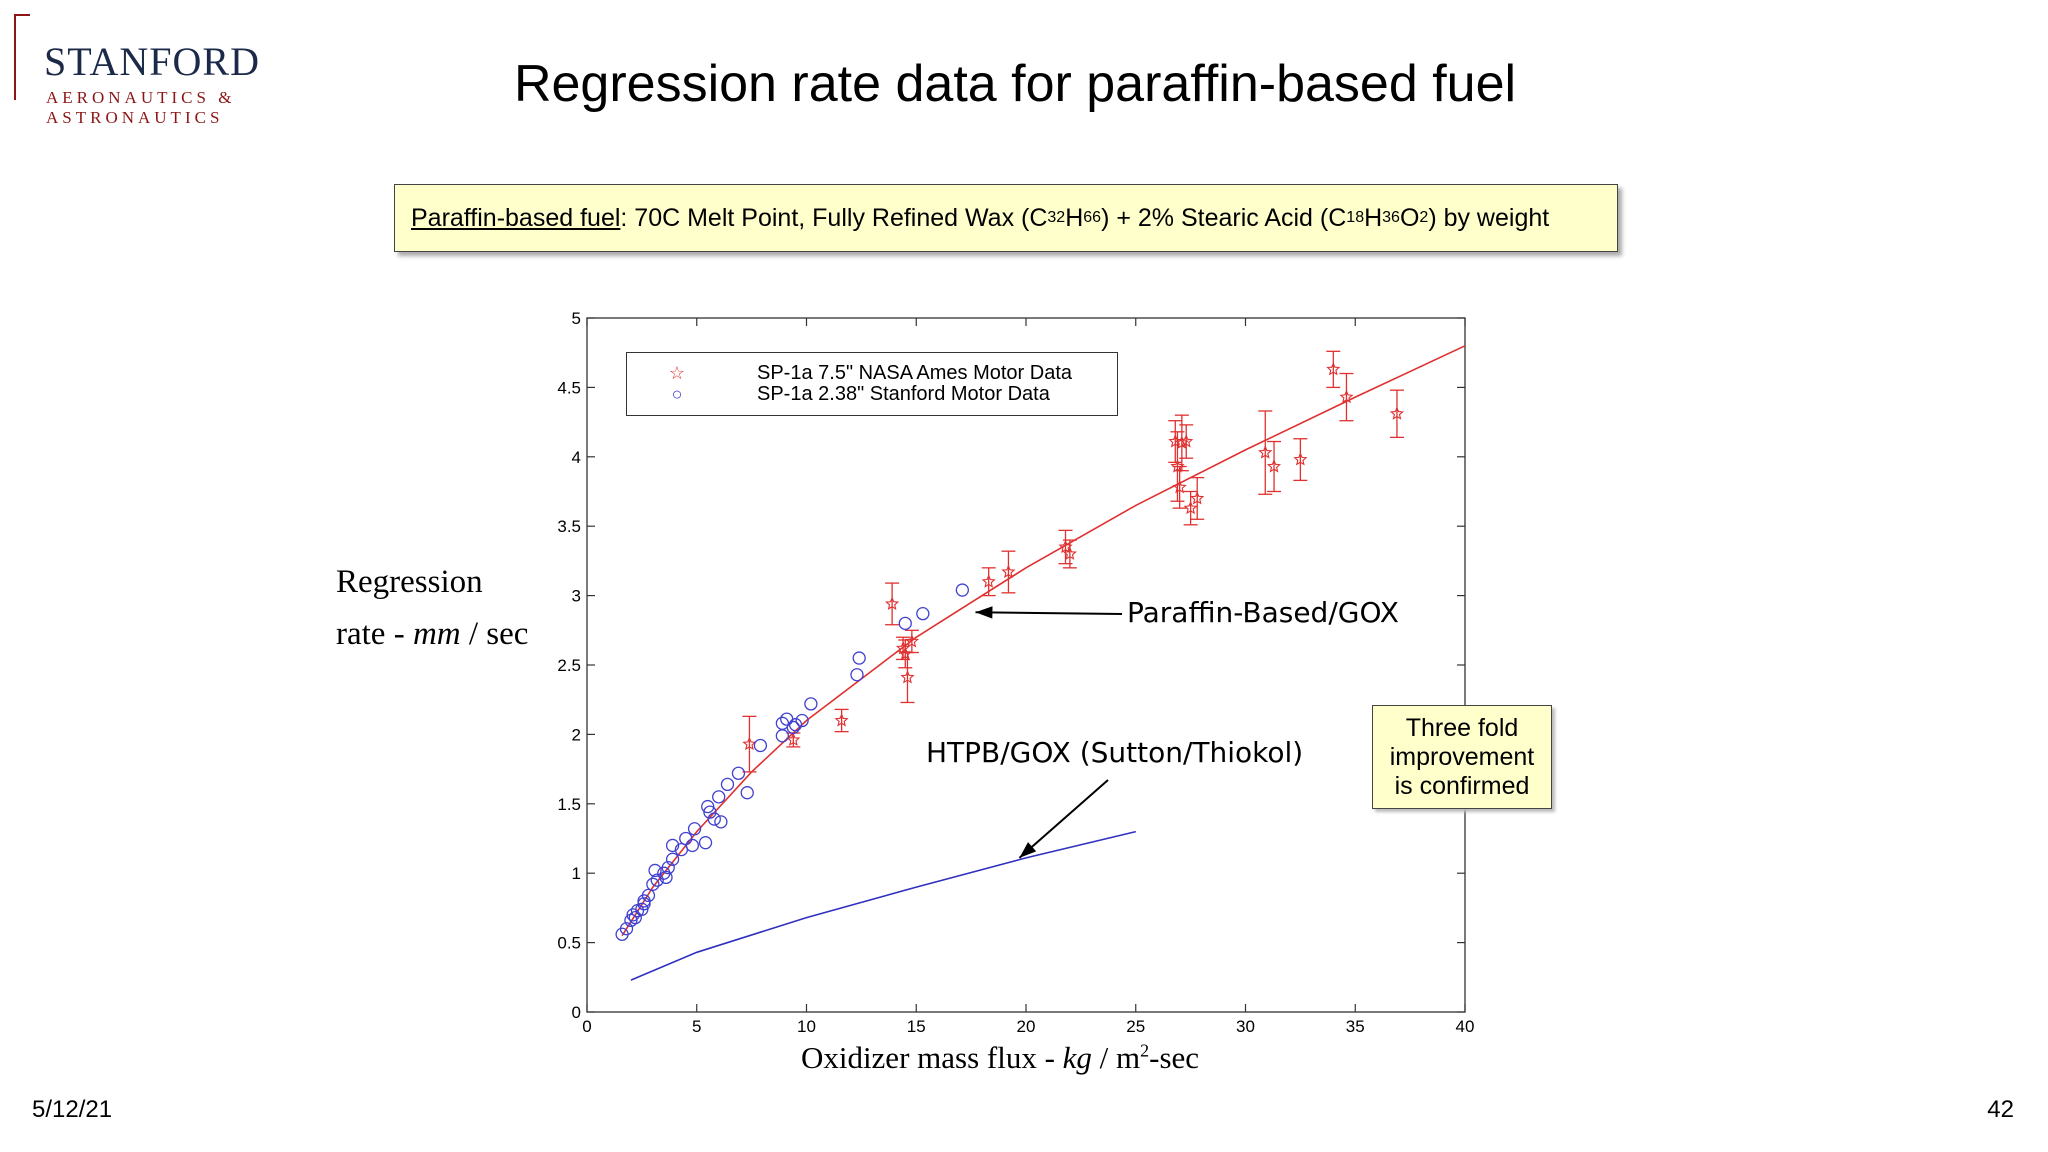  I want to click on legend-label-stanford: SP-1a 2.38" Stanford Motor Data, so click(903, 394).